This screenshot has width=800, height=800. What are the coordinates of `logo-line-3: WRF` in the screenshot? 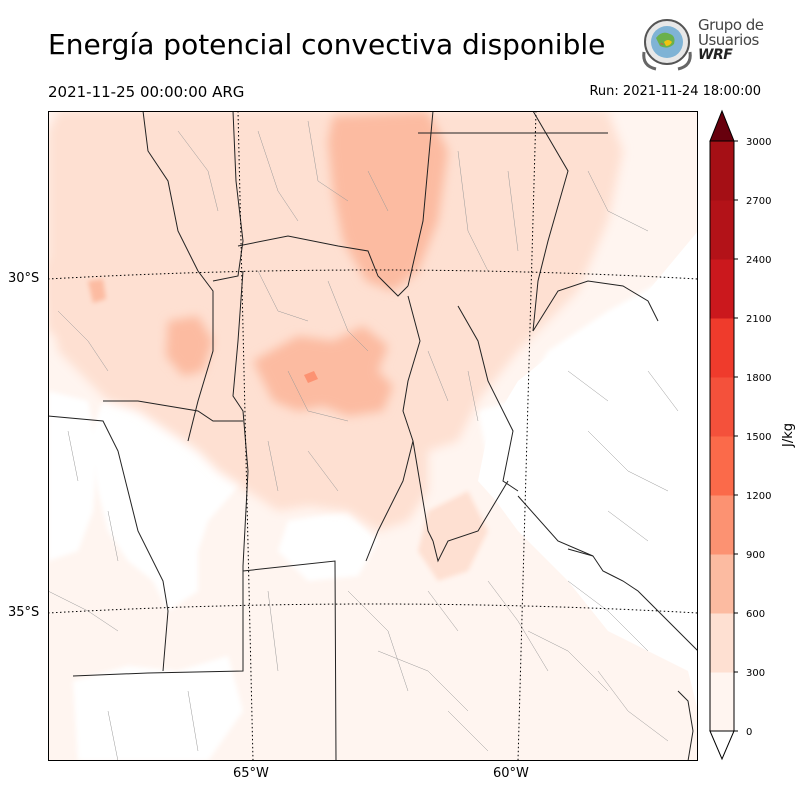 It's located at (715, 55).